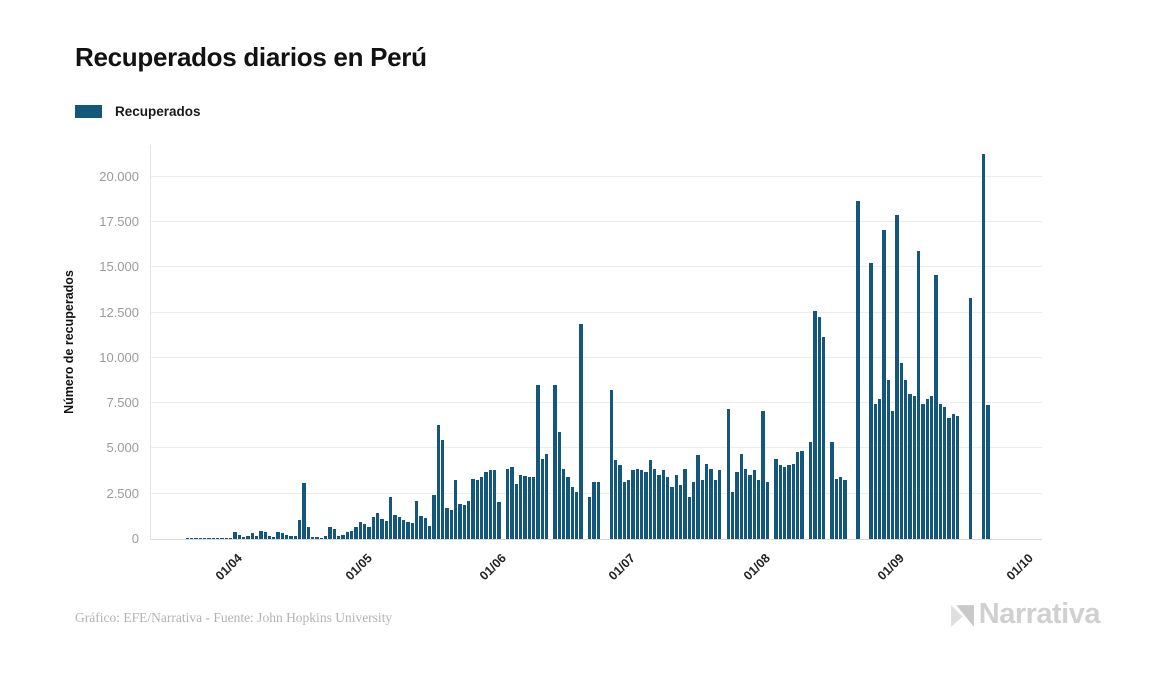  Describe the element at coordinates (158, 111) in the screenshot. I see `legend-label: Recuperados` at that location.